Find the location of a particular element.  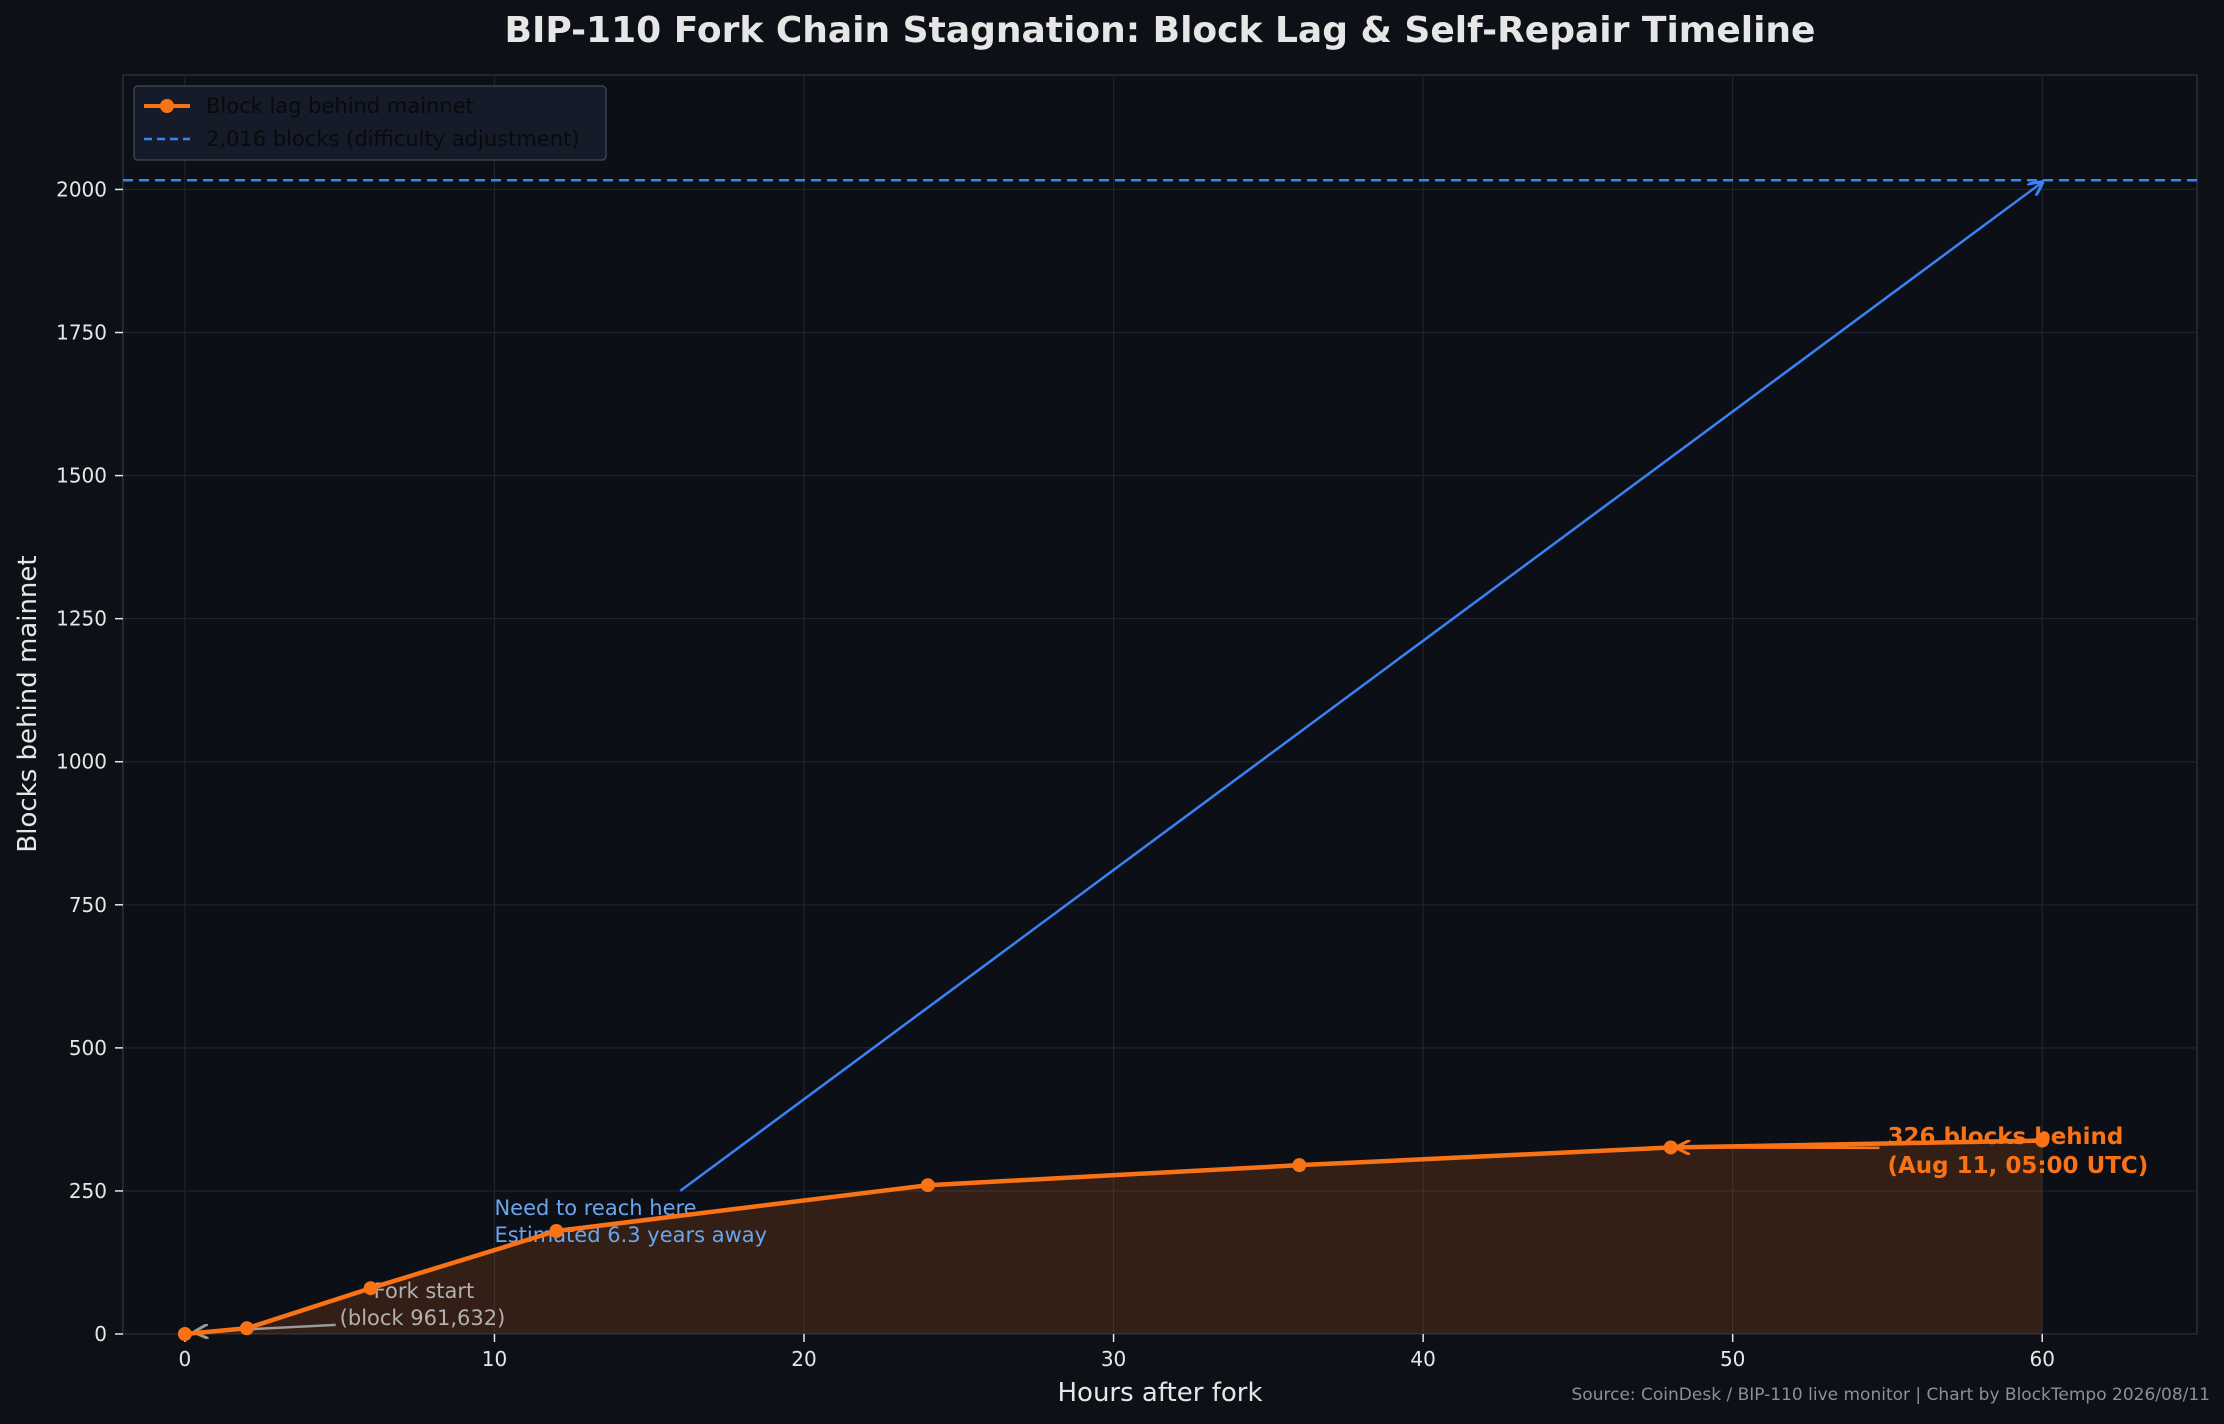

annotation-text-326-blocks: (Aug 11, 05:00 UTC) is located at coordinates (2017, 1166).